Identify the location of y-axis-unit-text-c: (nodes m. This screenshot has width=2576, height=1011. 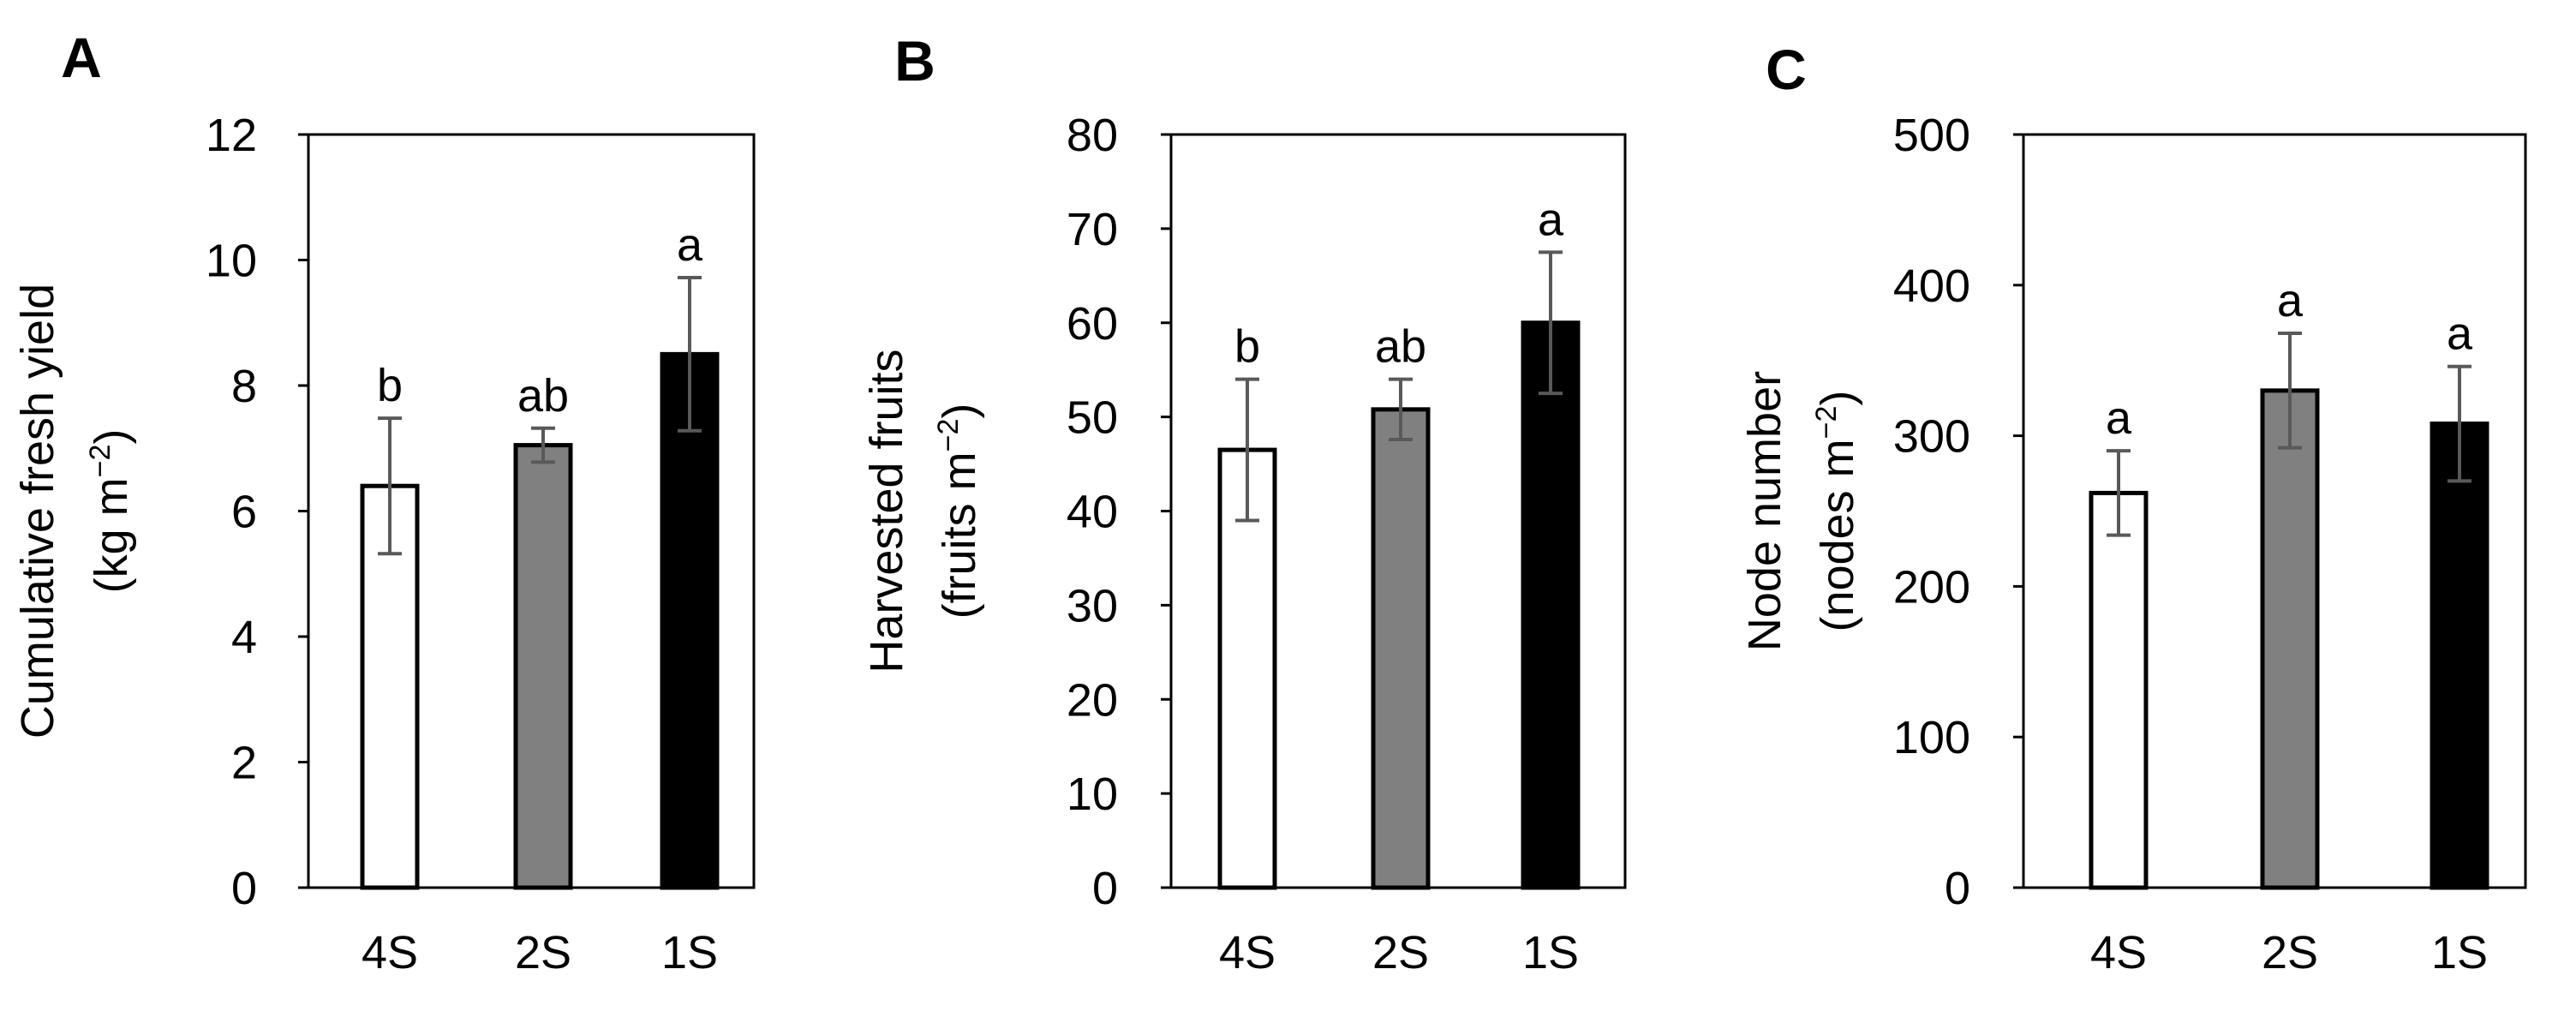
(1838, 535).